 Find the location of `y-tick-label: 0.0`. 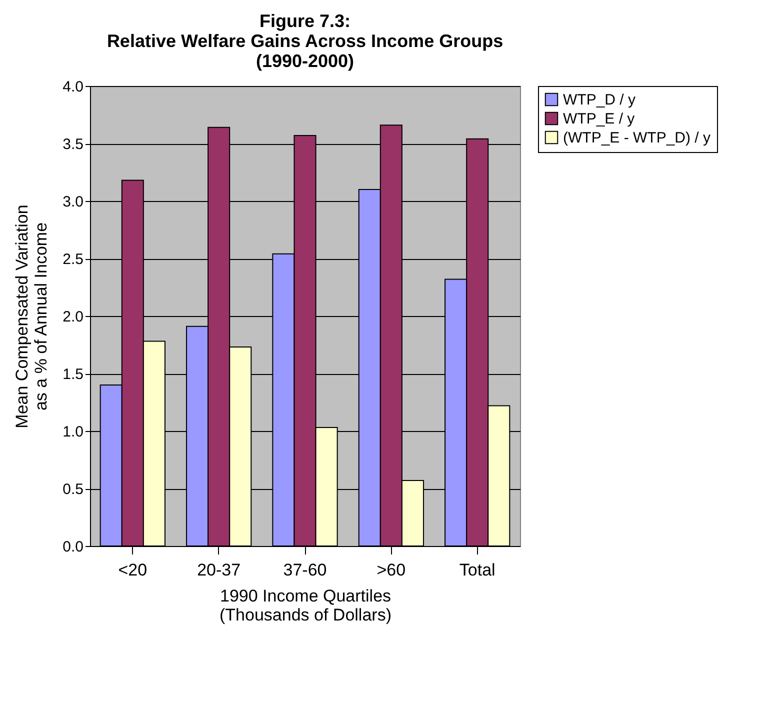

y-tick-label: 0.0 is located at coordinates (73, 547).